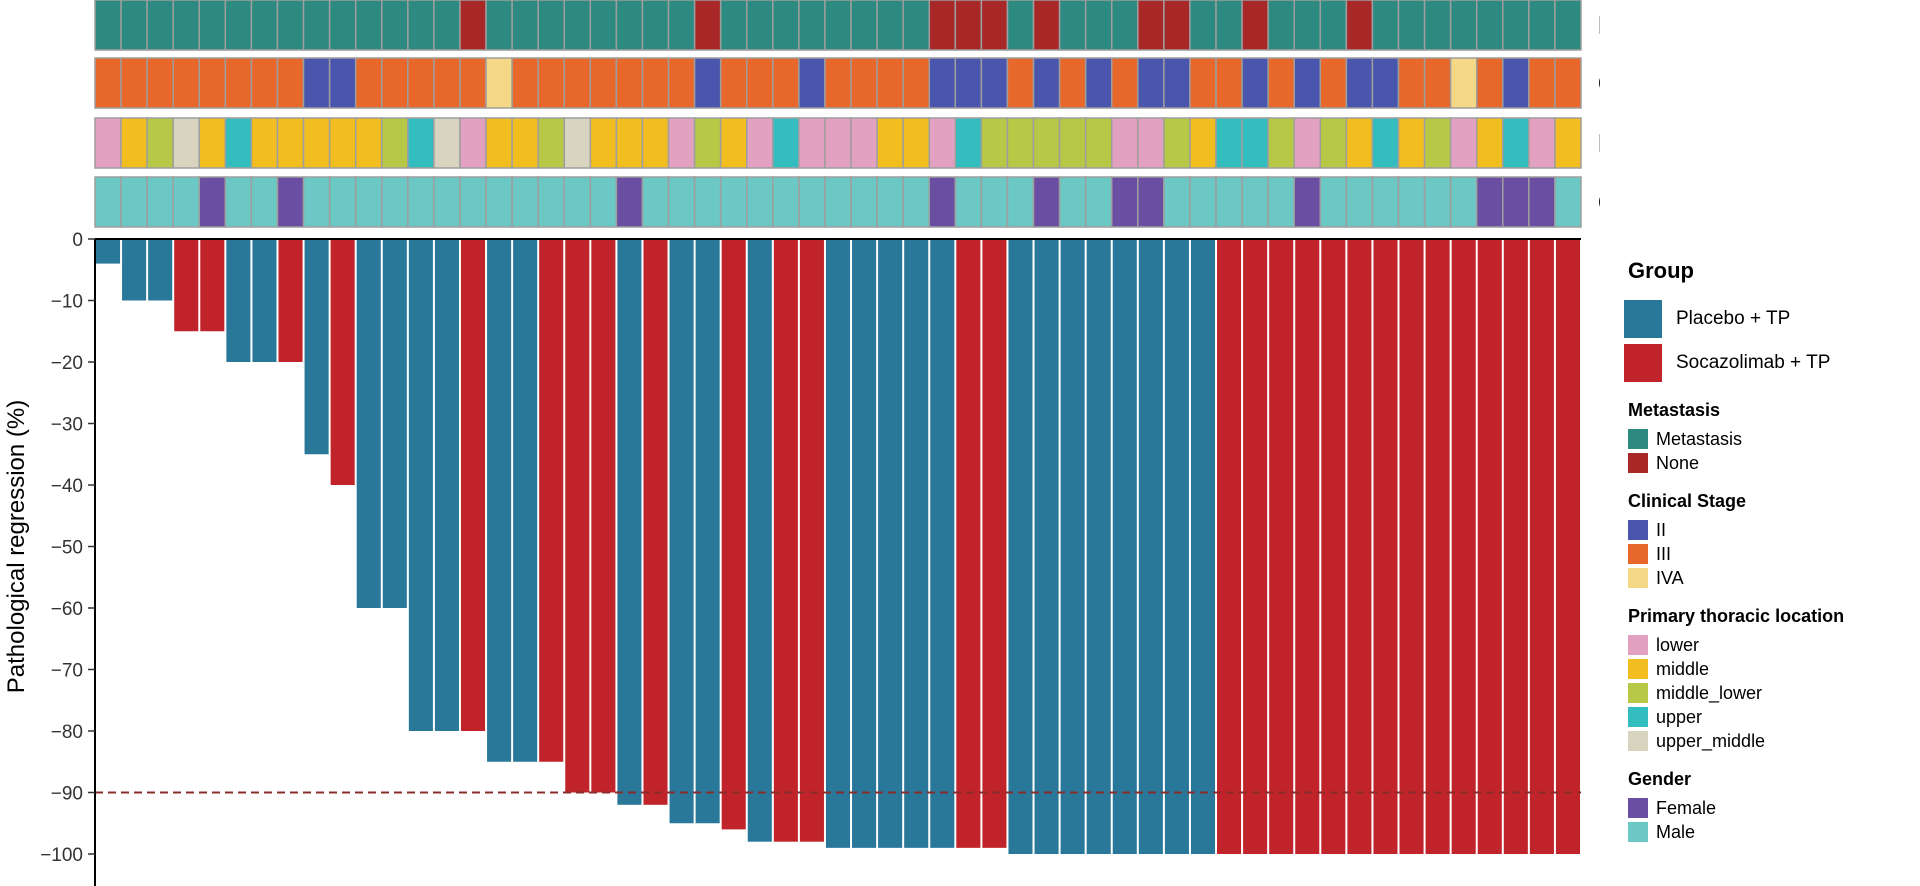  Describe the element at coordinates (1683, 668) in the screenshot. I see `legend-label: middle` at that location.